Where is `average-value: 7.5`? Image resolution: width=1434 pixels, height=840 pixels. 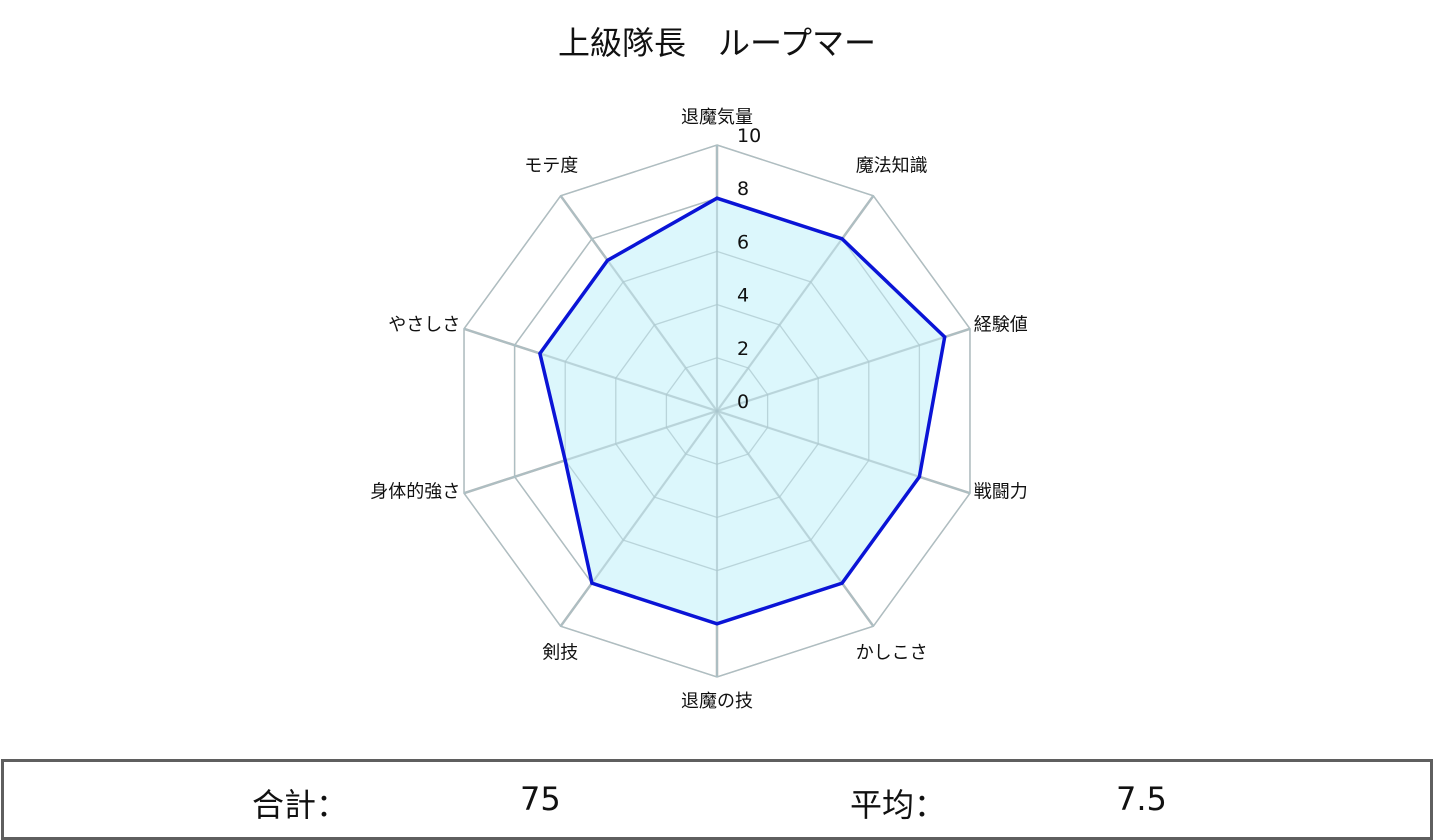 average-value: 7.5 is located at coordinates (1141, 799).